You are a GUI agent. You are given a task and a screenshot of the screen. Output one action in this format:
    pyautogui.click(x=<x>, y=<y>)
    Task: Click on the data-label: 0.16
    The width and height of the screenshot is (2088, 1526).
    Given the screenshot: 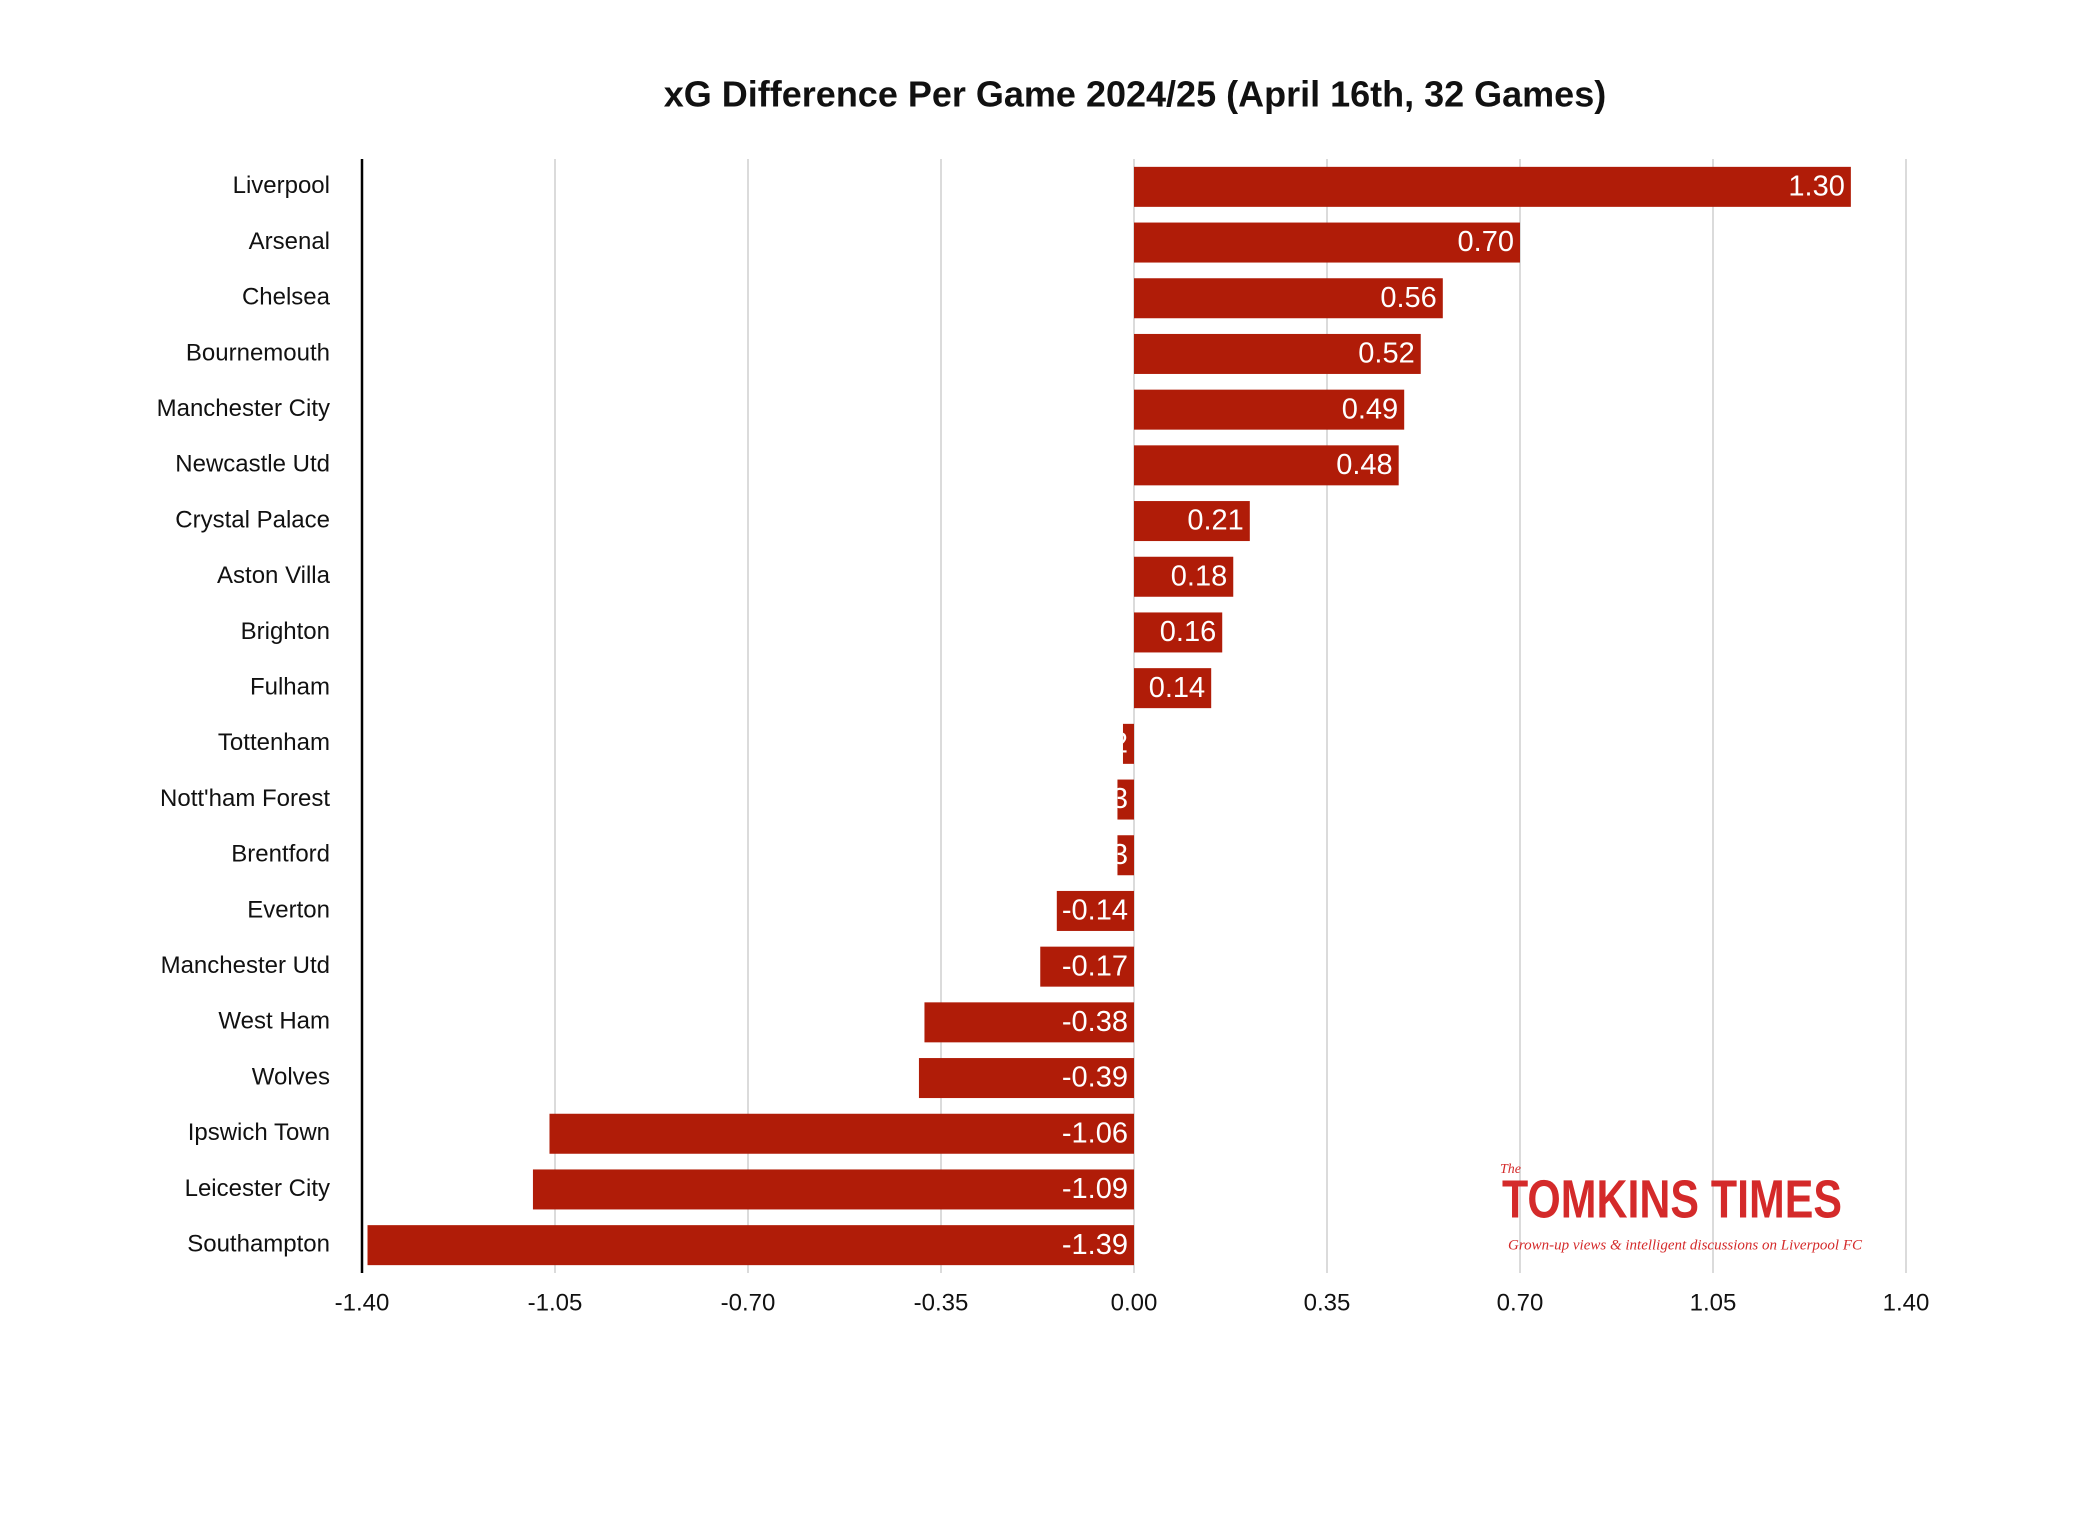 What is the action you would take?
    pyautogui.click(x=1188, y=632)
    